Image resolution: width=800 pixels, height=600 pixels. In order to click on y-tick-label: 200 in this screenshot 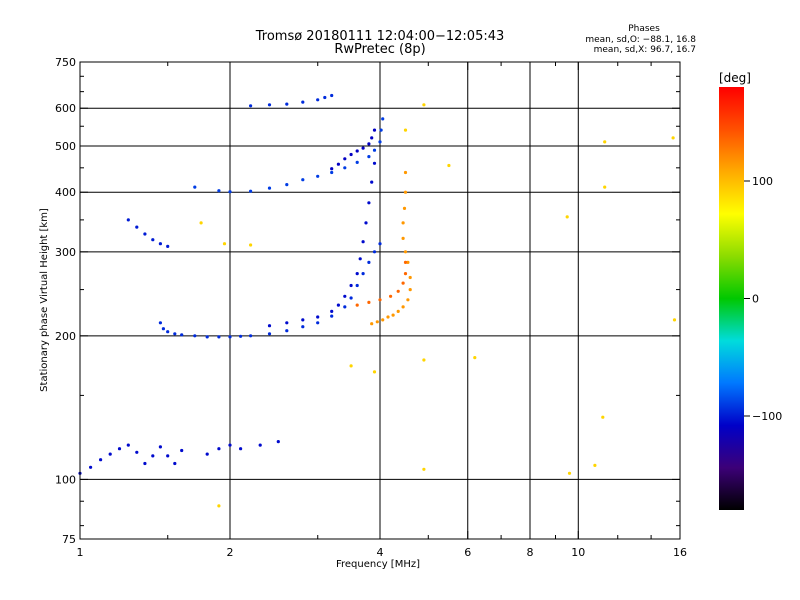, I will do `click(65, 336)`.